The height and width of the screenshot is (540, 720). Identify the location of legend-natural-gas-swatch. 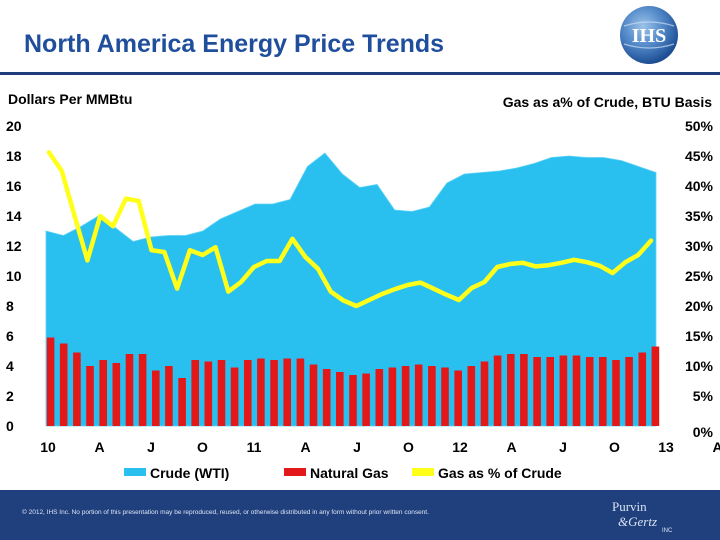
(295, 472).